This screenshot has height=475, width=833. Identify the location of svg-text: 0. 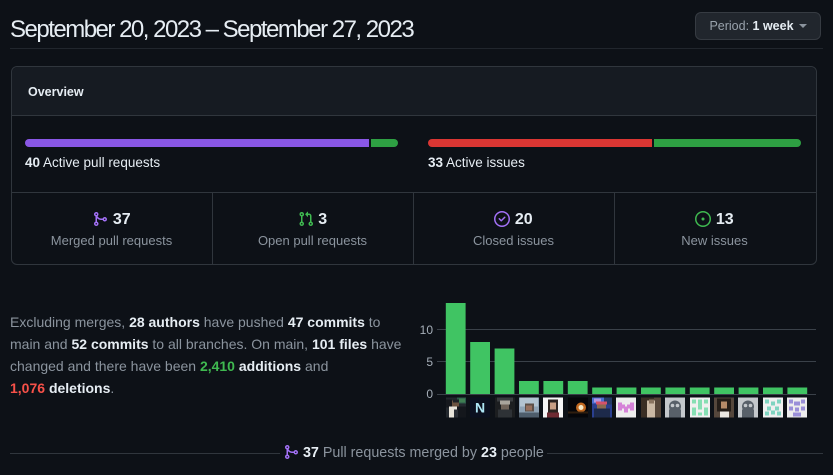
(429, 394).